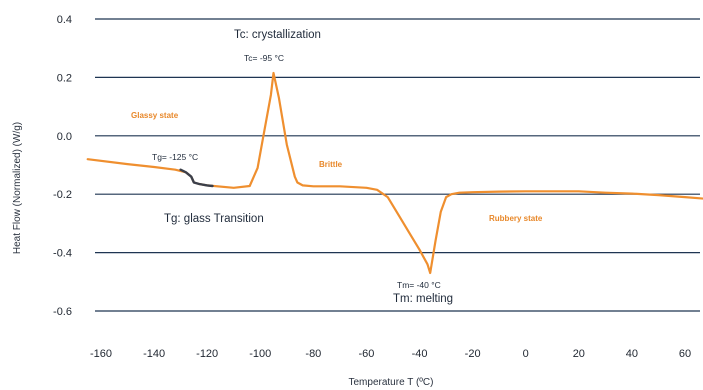 Image resolution: width=703 pixels, height=390 pixels. Describe the element at coordinates (685, 354) in the screenshot. I see `x-tick-label: 60` at that location.